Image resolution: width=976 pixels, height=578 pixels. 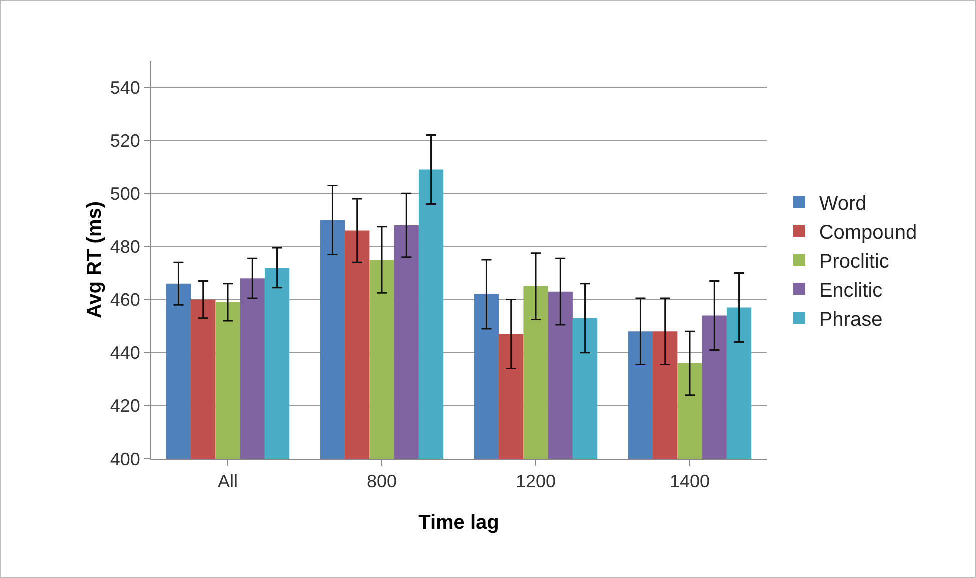 What do you see at coordinates (536, 482) in the screenshot?
I see `x-tick-label: 1200` at bounding box center [536, 482].